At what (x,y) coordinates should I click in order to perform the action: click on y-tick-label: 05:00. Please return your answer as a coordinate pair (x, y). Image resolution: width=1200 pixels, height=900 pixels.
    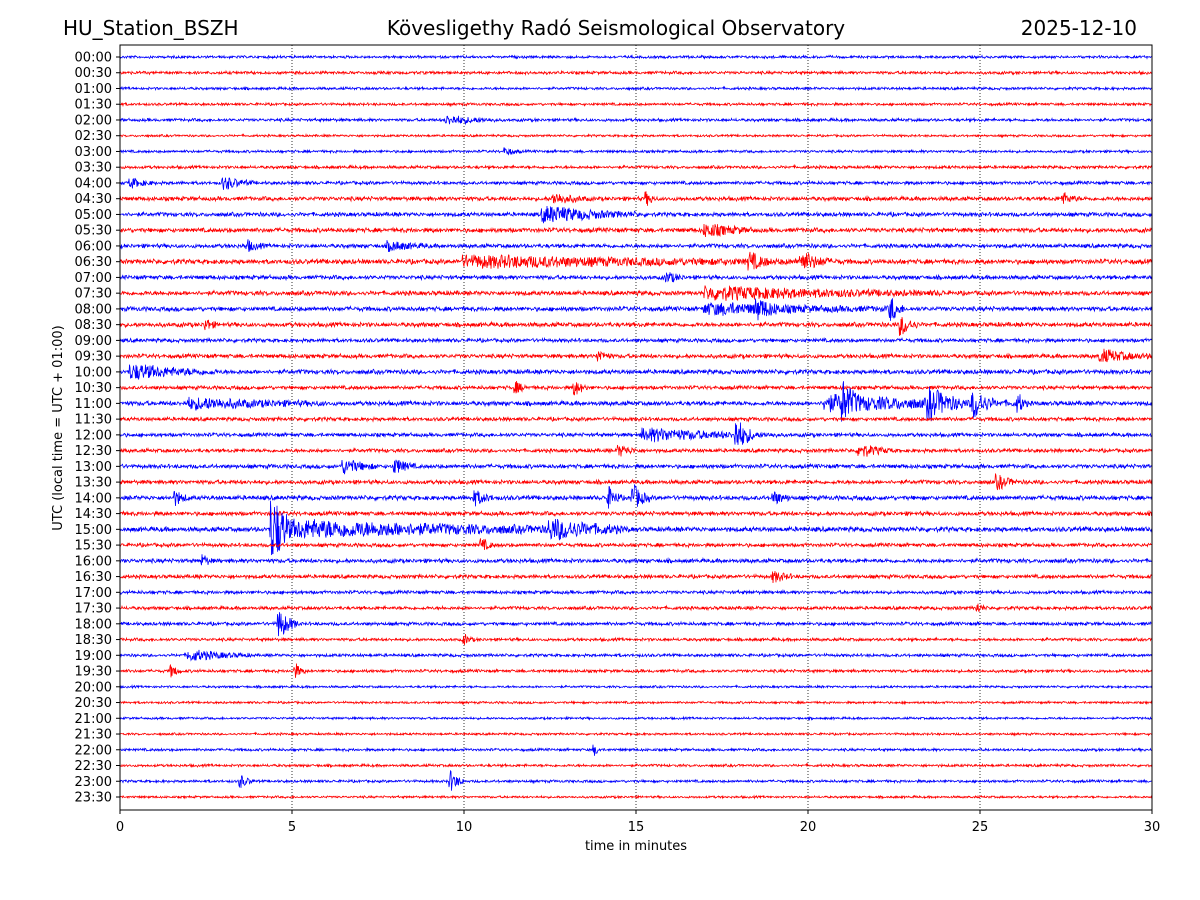
    Looking at the image, I should click on (93, 215).